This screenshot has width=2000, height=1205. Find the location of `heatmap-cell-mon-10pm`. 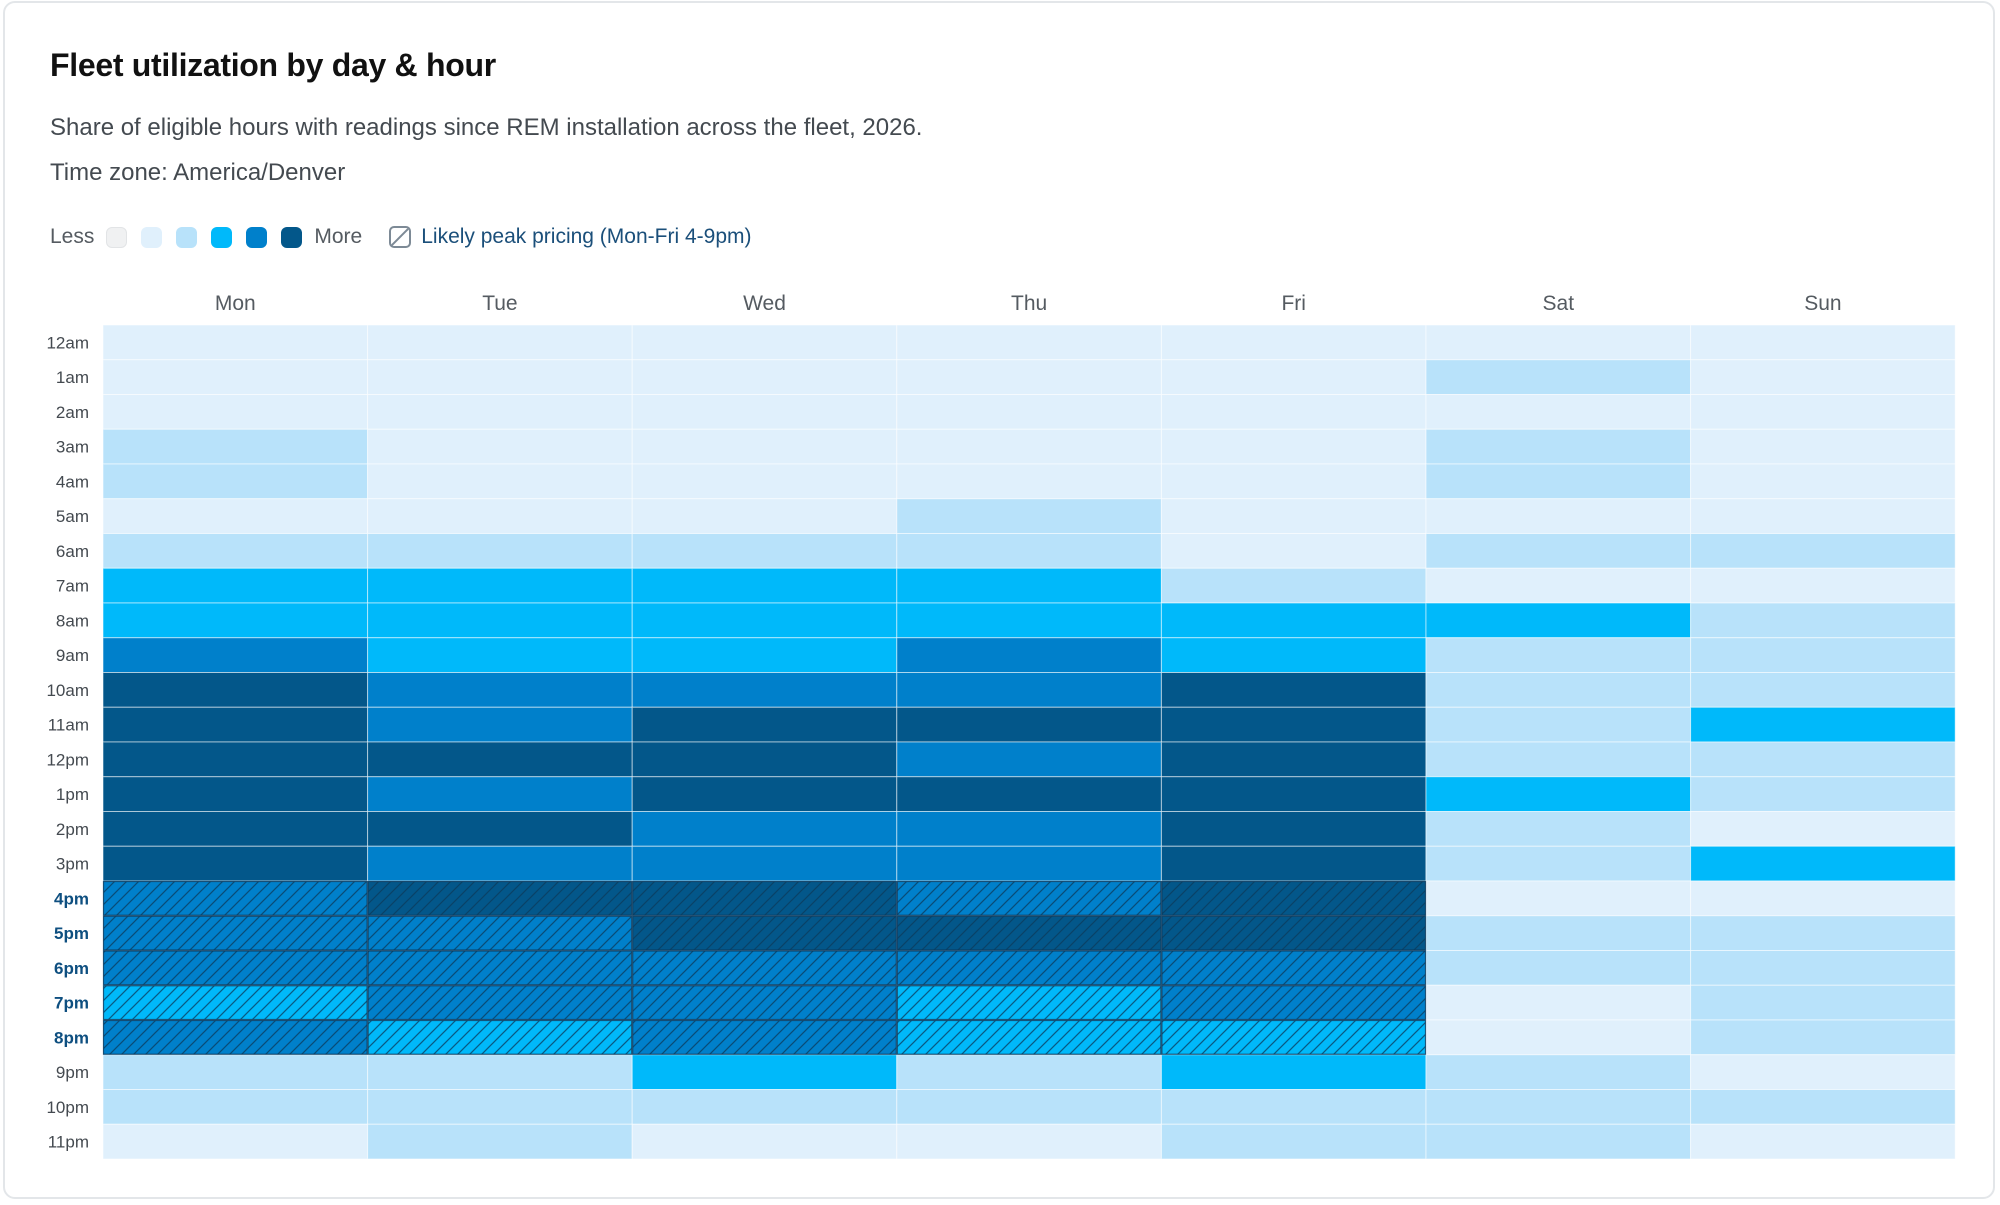

heatmap-cell-mon-10pm is located at coordinates (235, 1107).